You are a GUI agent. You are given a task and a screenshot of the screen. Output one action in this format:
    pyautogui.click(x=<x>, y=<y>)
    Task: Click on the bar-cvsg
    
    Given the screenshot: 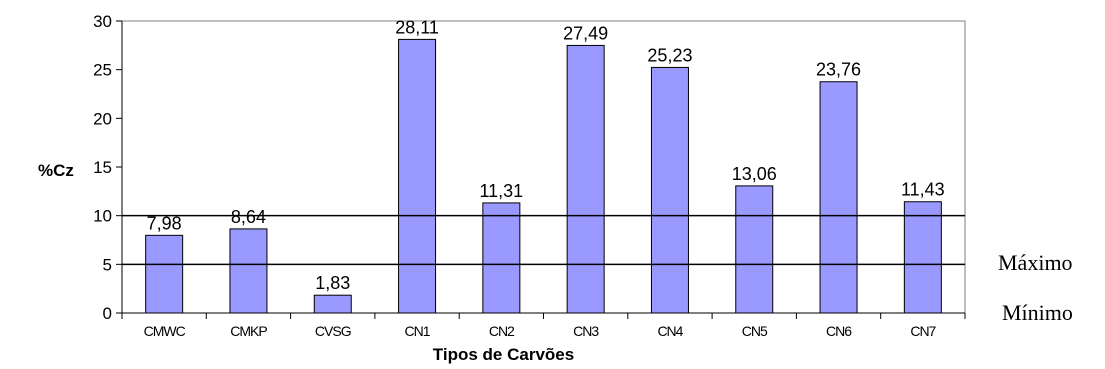 What is the action you would take?
    pyautogui.click(x=332, y=304)
    